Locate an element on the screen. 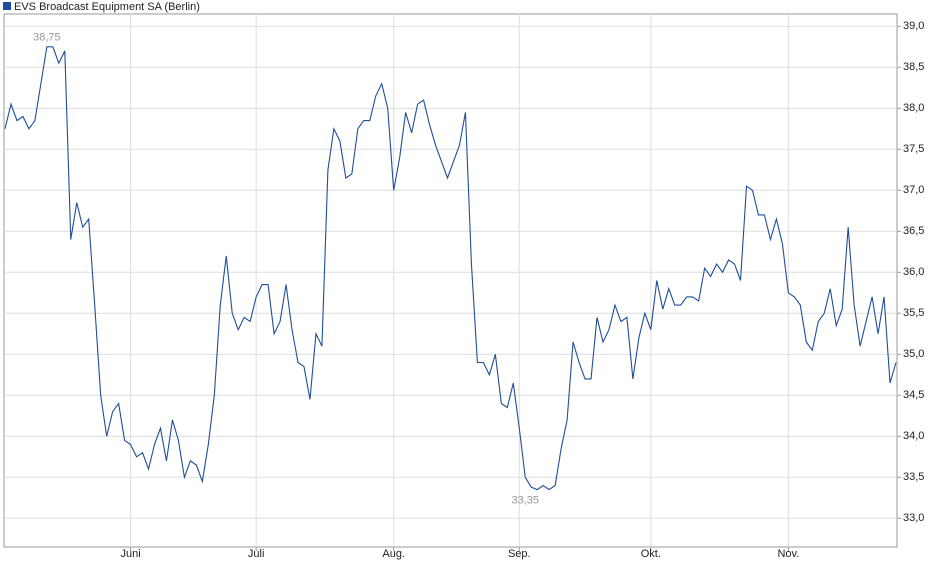 The height and width of the screenshot is (579, 940). y-tick-label: 36,0 is located at coordinates (913, 272).